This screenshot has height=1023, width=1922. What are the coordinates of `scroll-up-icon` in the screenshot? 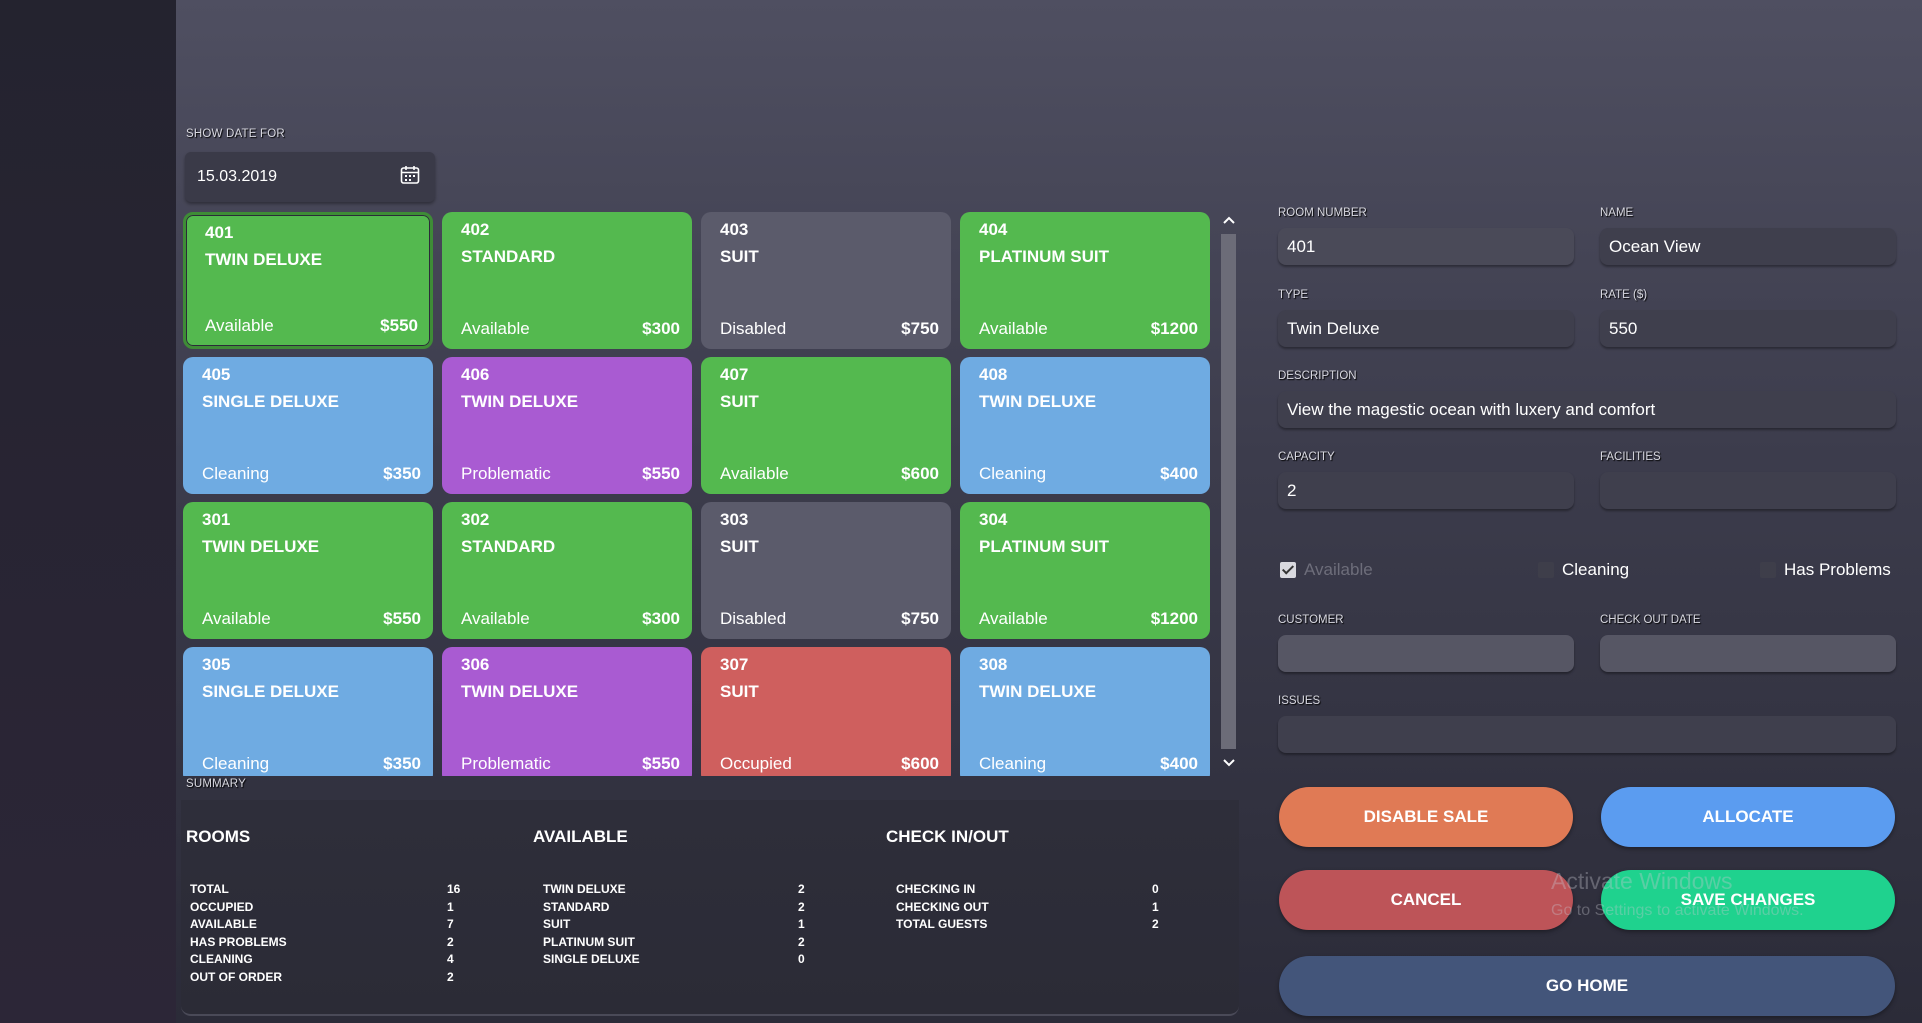 It's located at (1228, 220).